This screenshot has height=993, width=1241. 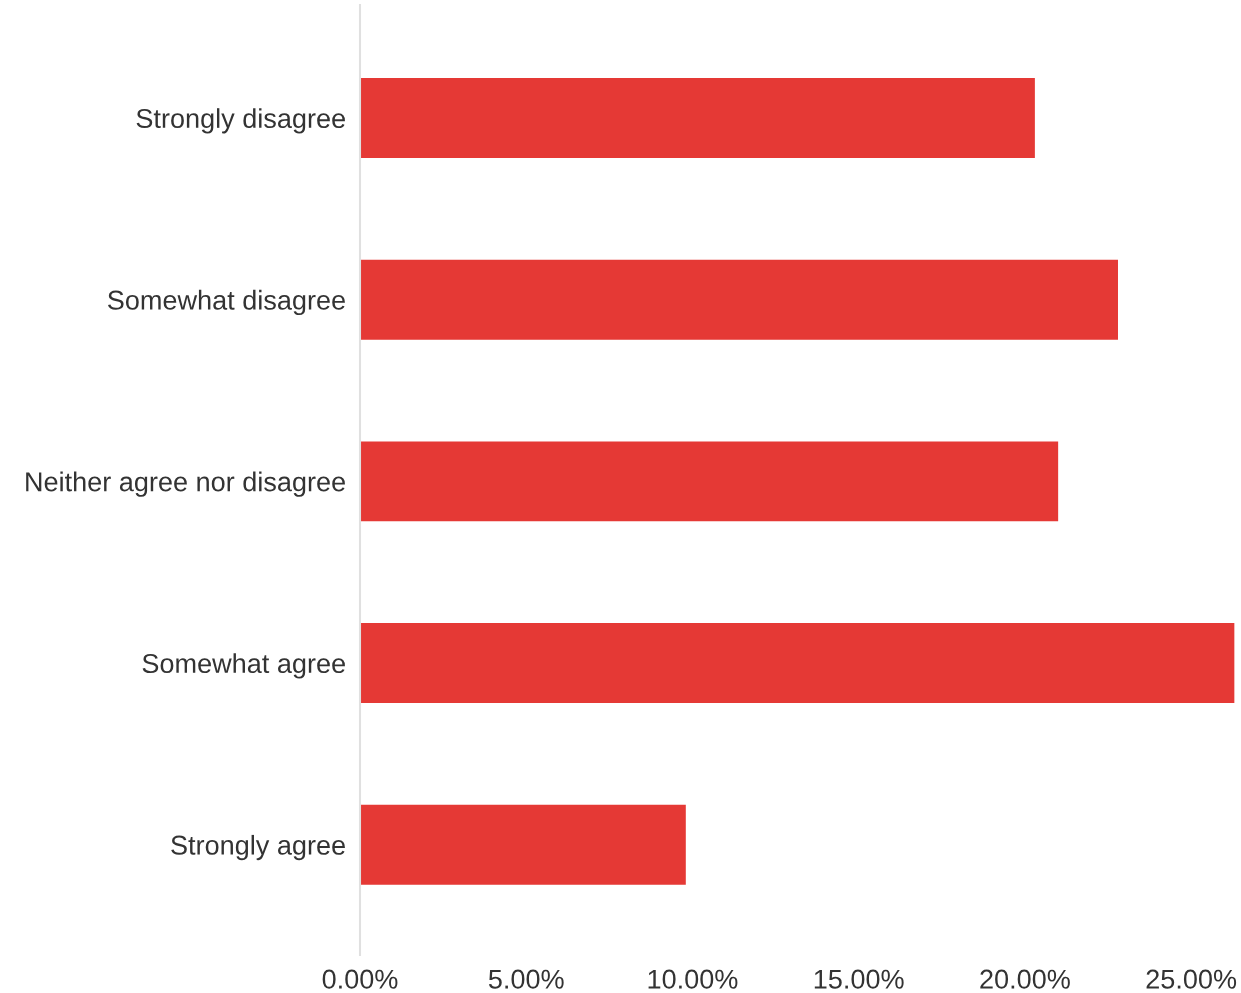 I want to click on x-tick-label: 10.00%, so click(x=693, y=979).